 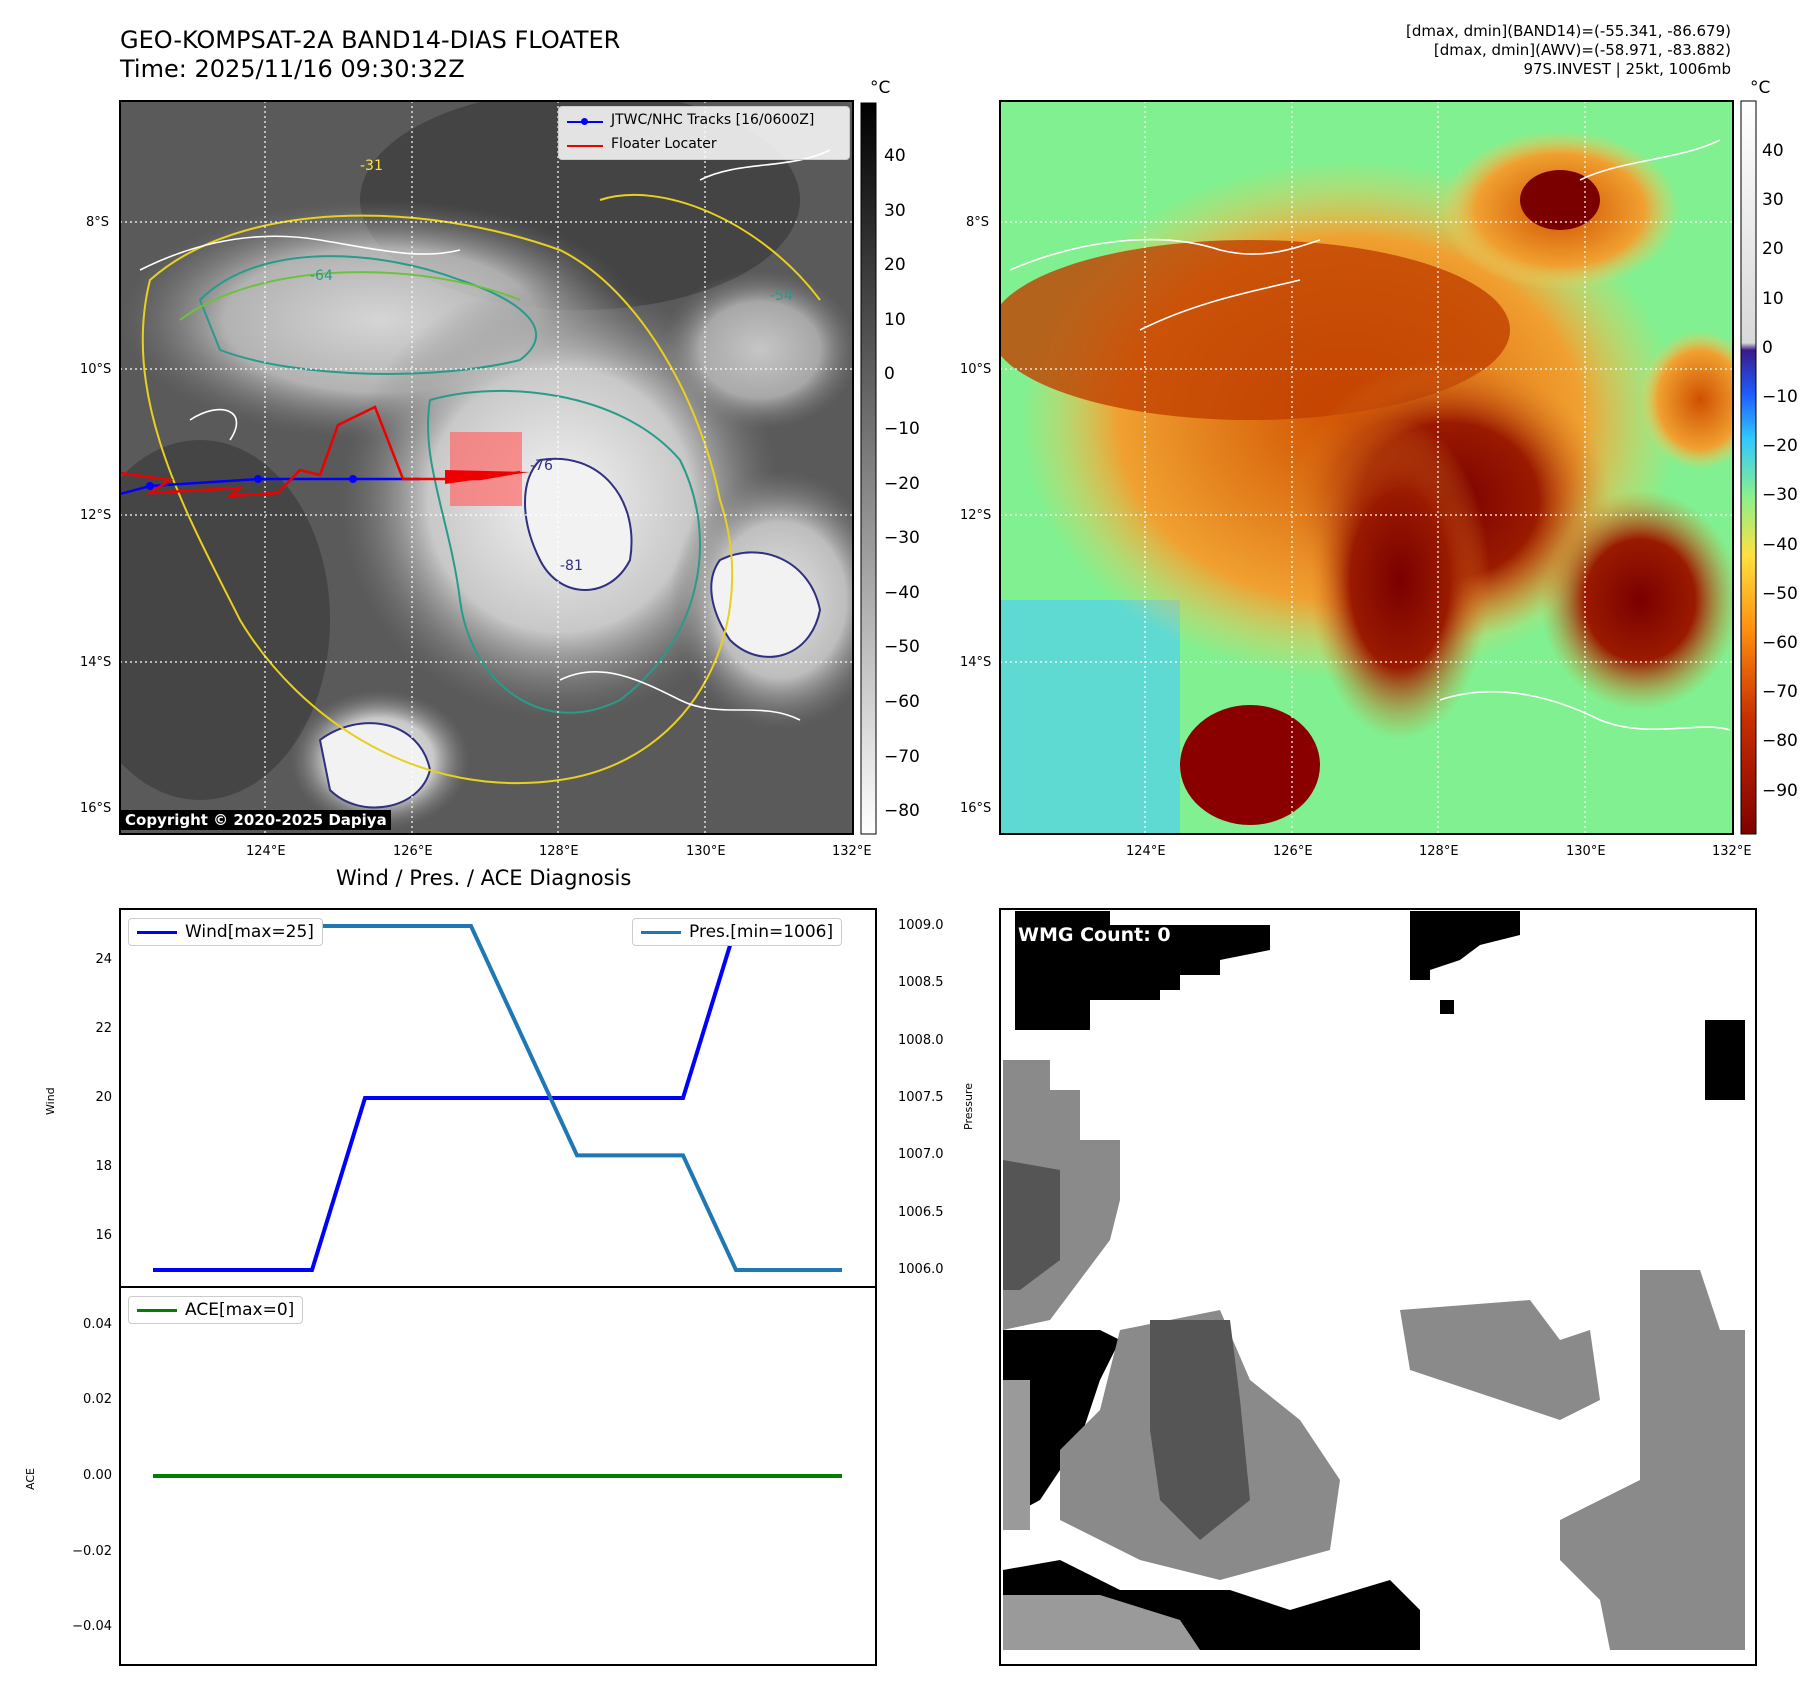 What do you see at coordinates (902, 756) in the screenshot?
I see `colorbar-left-tick: −70` at bounding box center [902, 756].